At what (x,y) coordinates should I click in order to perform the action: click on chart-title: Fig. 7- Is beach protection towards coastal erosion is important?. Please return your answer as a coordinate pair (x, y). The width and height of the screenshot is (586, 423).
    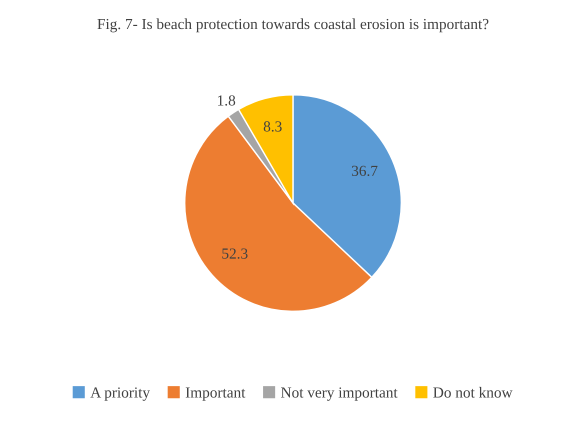
    Looking at the image, I should click on (292, 25).